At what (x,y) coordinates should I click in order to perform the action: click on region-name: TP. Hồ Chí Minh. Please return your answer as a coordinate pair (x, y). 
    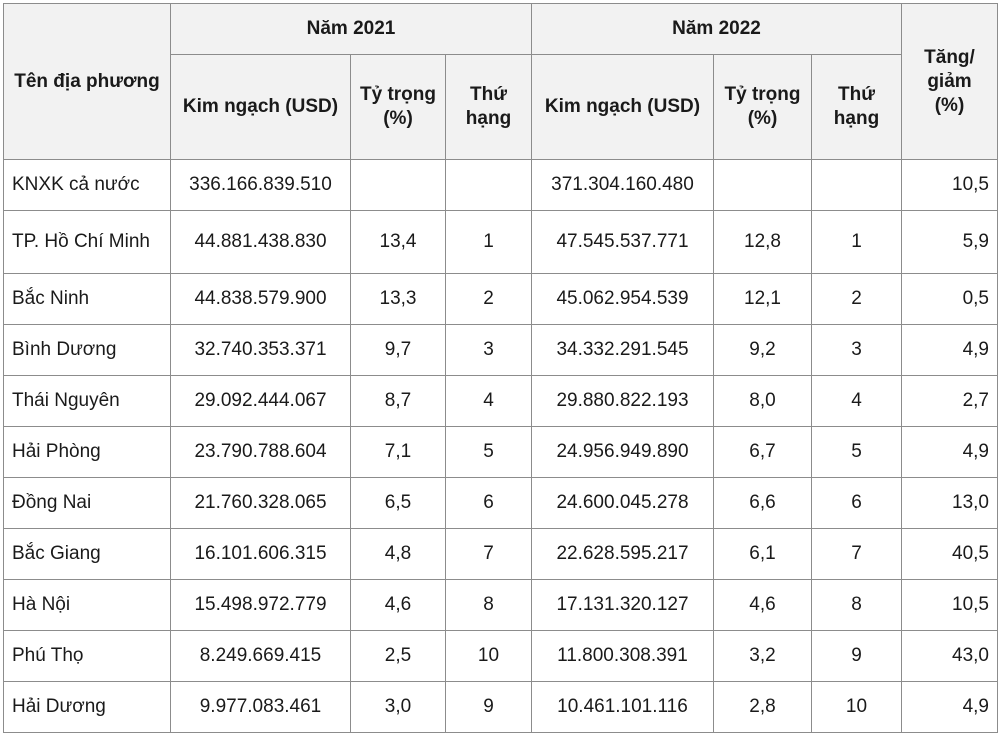
    Looking at the image, I should click on (87, 242).